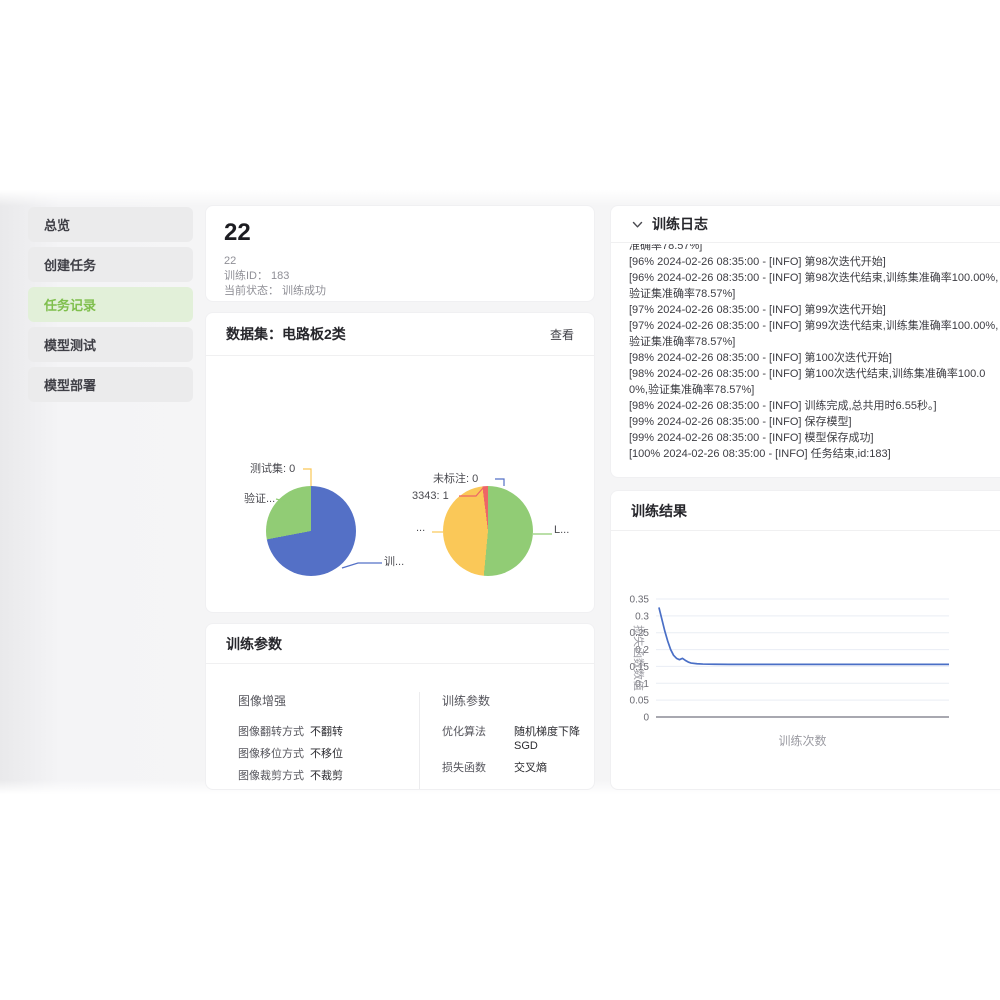 This screenshot has height=1000, width=1000. What do you see at coordinates (271, 732) in the screenshot?
I see `param-label: 图像翻转方式` at bounding box center [271, 732].